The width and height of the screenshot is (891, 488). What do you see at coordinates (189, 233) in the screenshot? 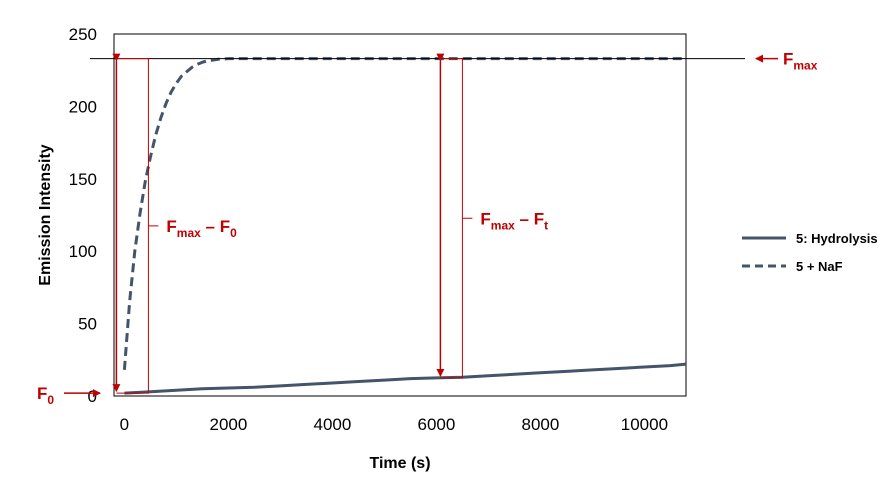
I see `diff1-label-a-sub: max` at bounding box center [189, 233].